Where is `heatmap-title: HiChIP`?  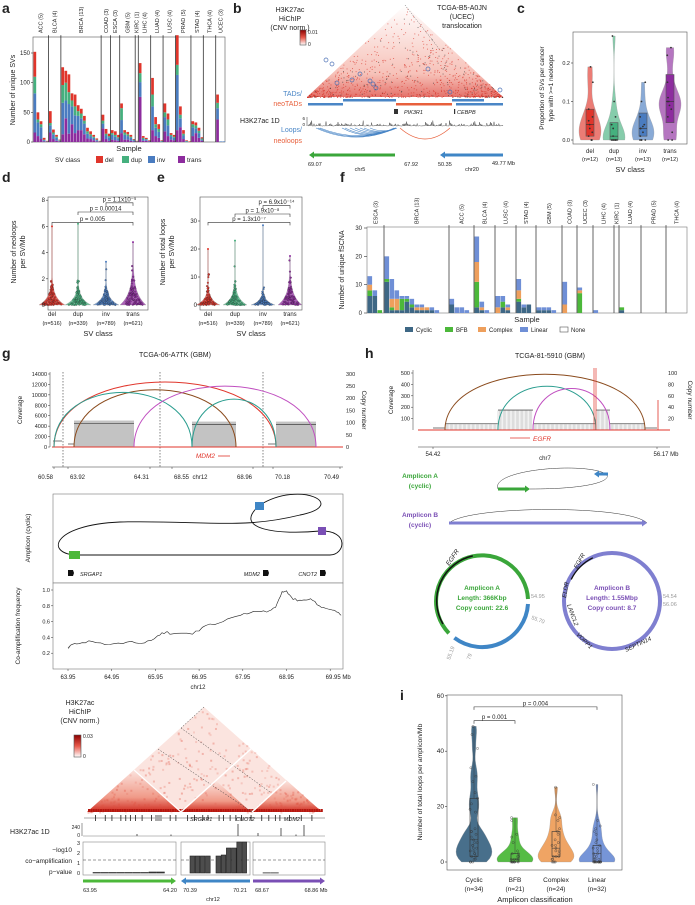 heatmap-title: HiChIP is located at coordinates (290, 19).